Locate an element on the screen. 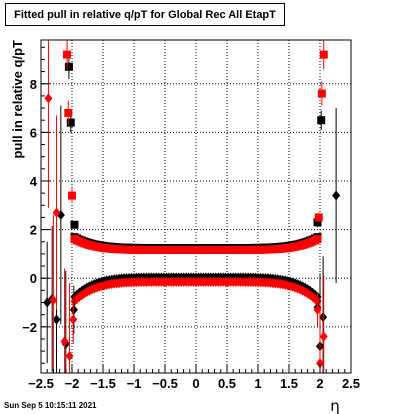 This screenshot has width=400, height=414. x-tick-label: −1.5 is located at coordinates (103, 383).